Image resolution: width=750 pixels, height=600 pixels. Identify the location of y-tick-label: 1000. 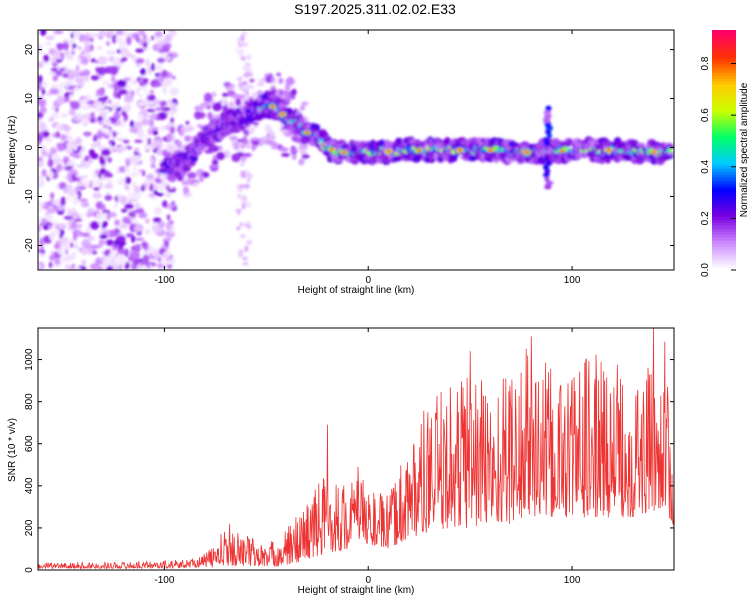
(29, 359).